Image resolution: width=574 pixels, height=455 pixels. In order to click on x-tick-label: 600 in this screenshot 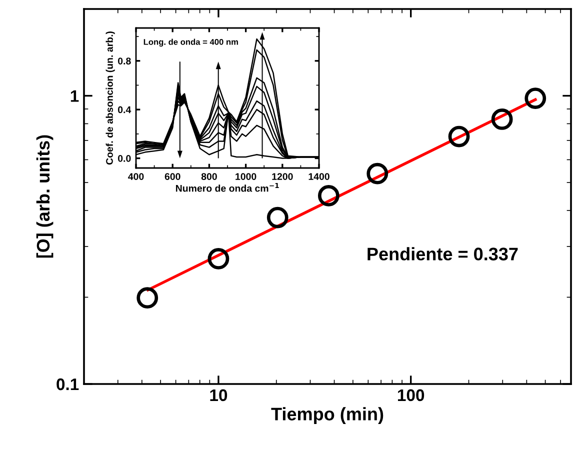, I will do `click(172, 176)`.